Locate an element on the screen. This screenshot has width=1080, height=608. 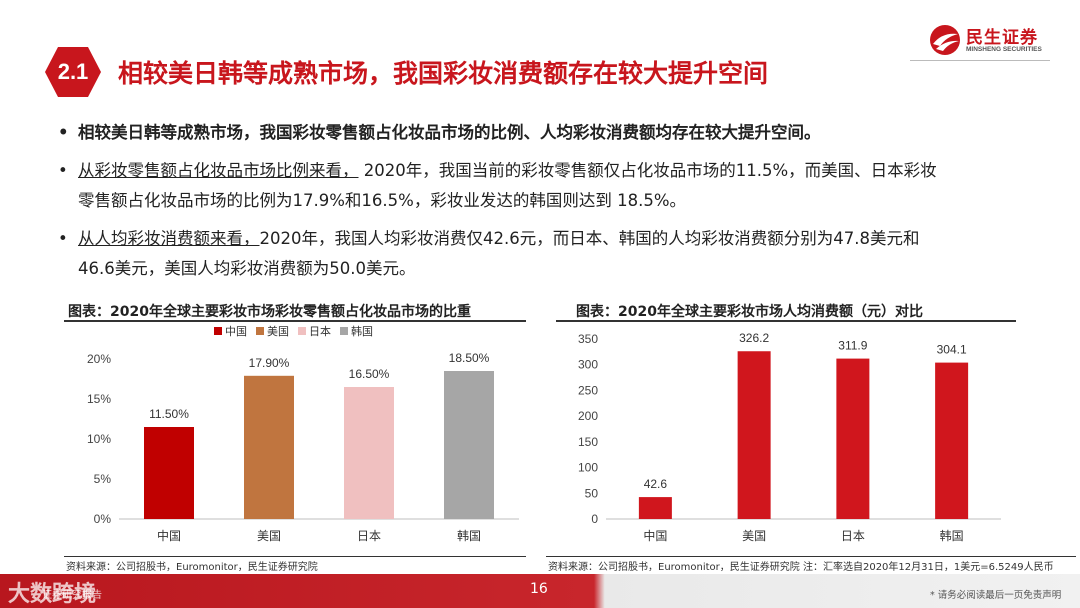
section-number: 2.1 is located at coordinates (73, 71).